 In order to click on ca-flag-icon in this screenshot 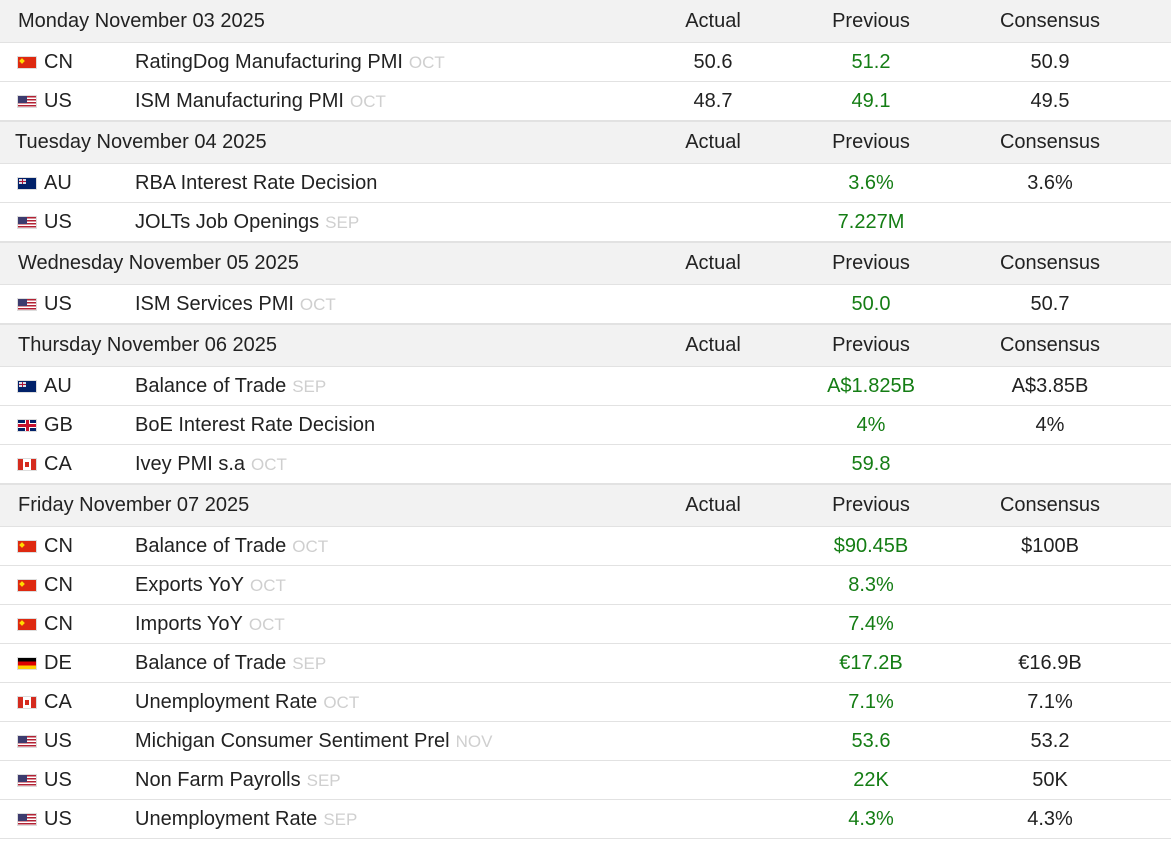, I will do `click(27, 702)`.